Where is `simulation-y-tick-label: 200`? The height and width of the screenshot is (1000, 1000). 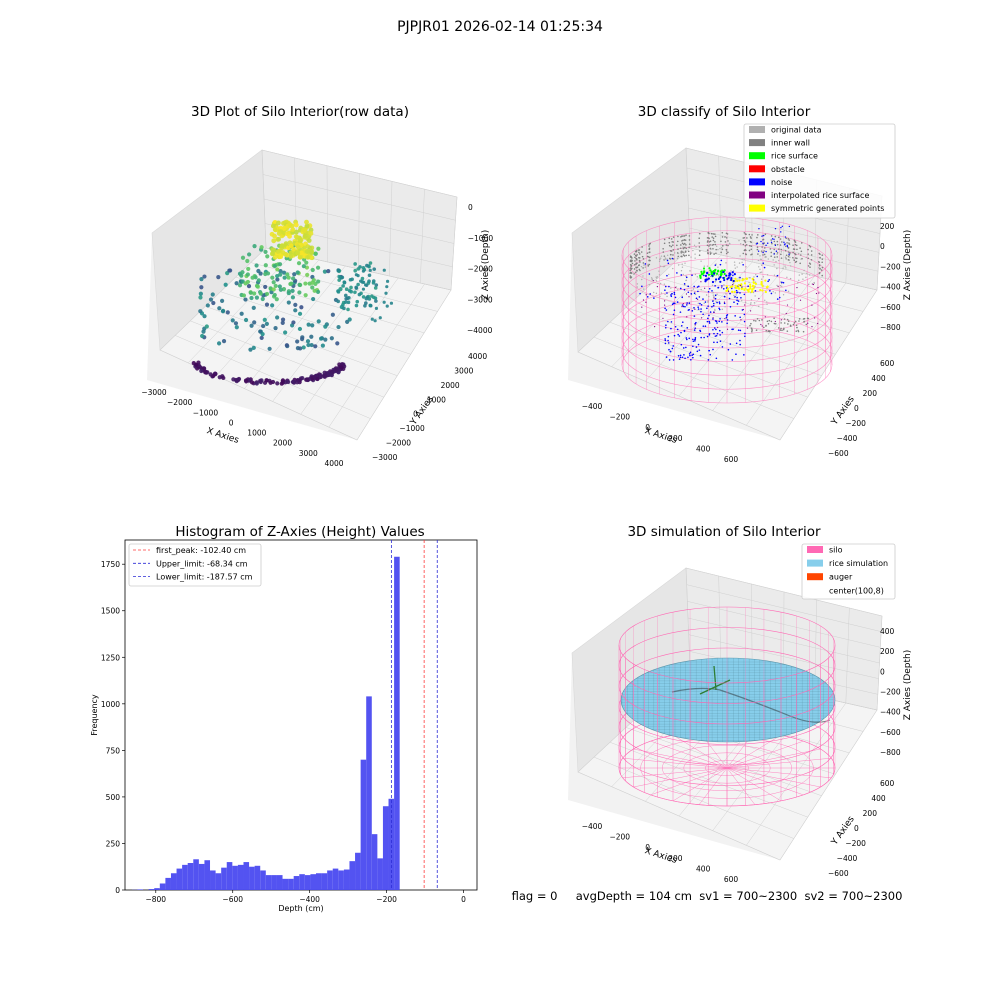 simulation-y-tick-label: 200 is located at coordinates (870, 813).